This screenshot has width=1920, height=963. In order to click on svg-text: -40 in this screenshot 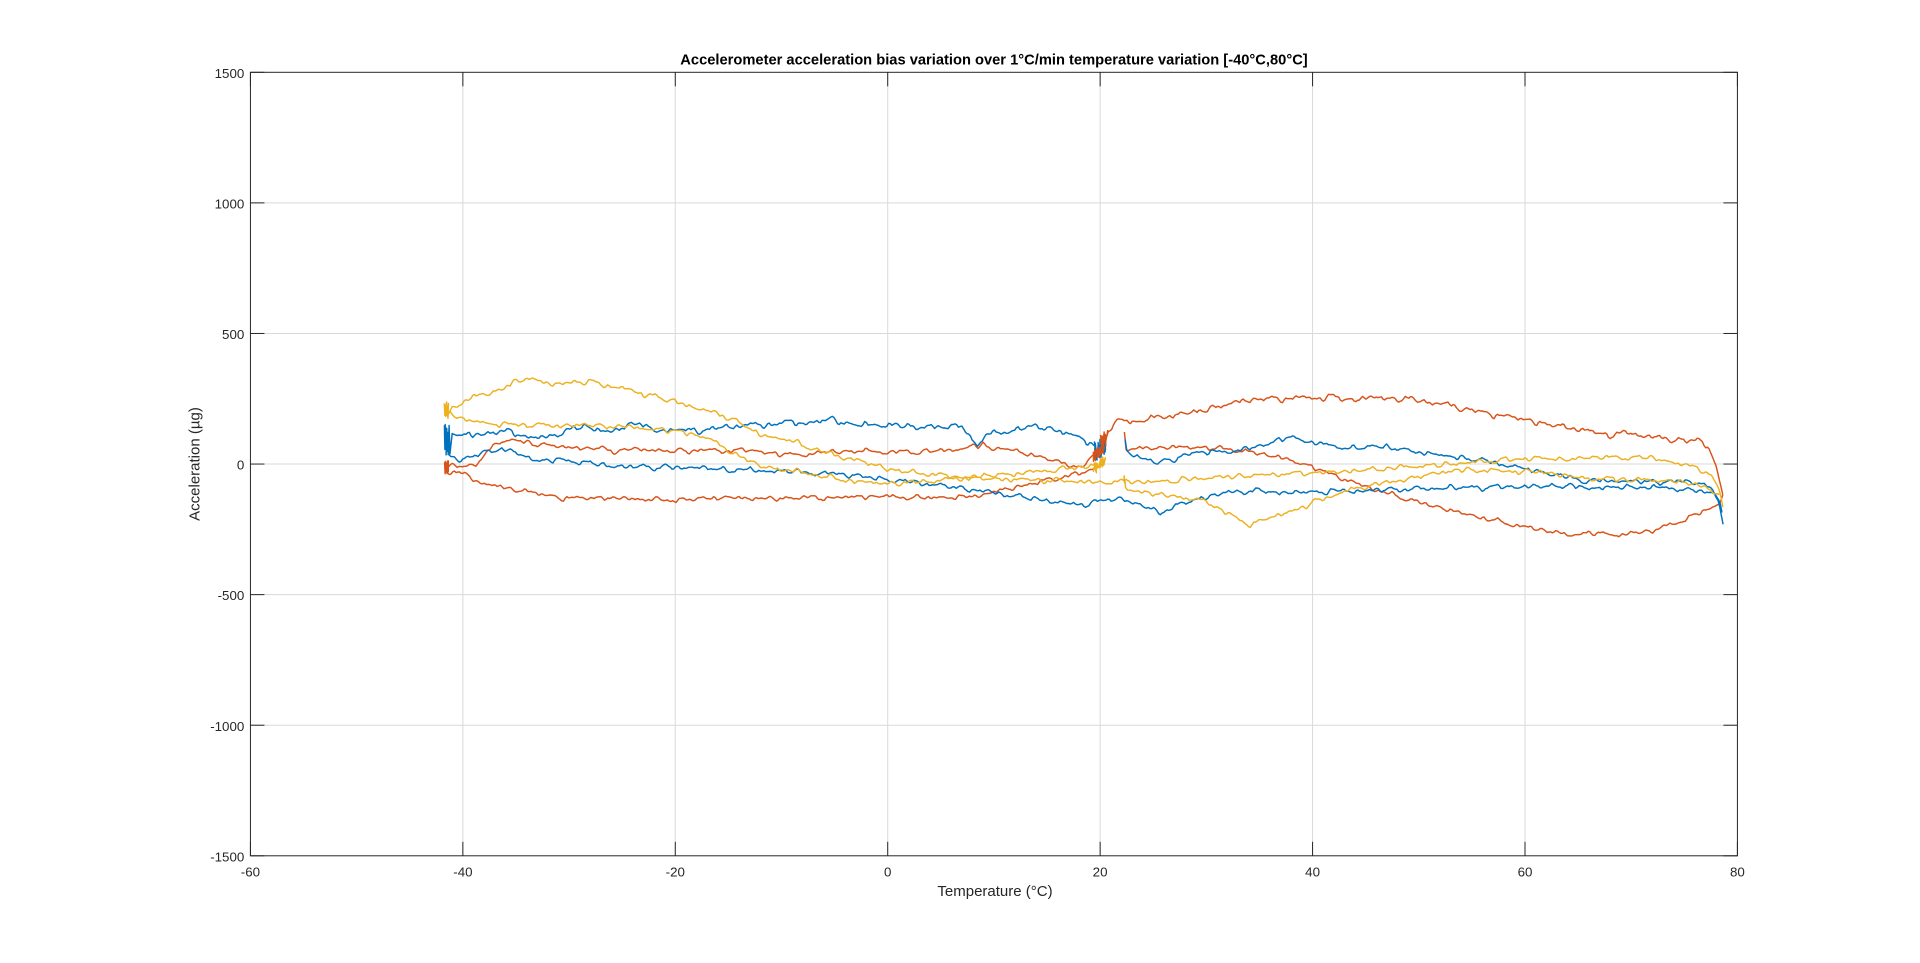, I will do `click(462, 872)`.